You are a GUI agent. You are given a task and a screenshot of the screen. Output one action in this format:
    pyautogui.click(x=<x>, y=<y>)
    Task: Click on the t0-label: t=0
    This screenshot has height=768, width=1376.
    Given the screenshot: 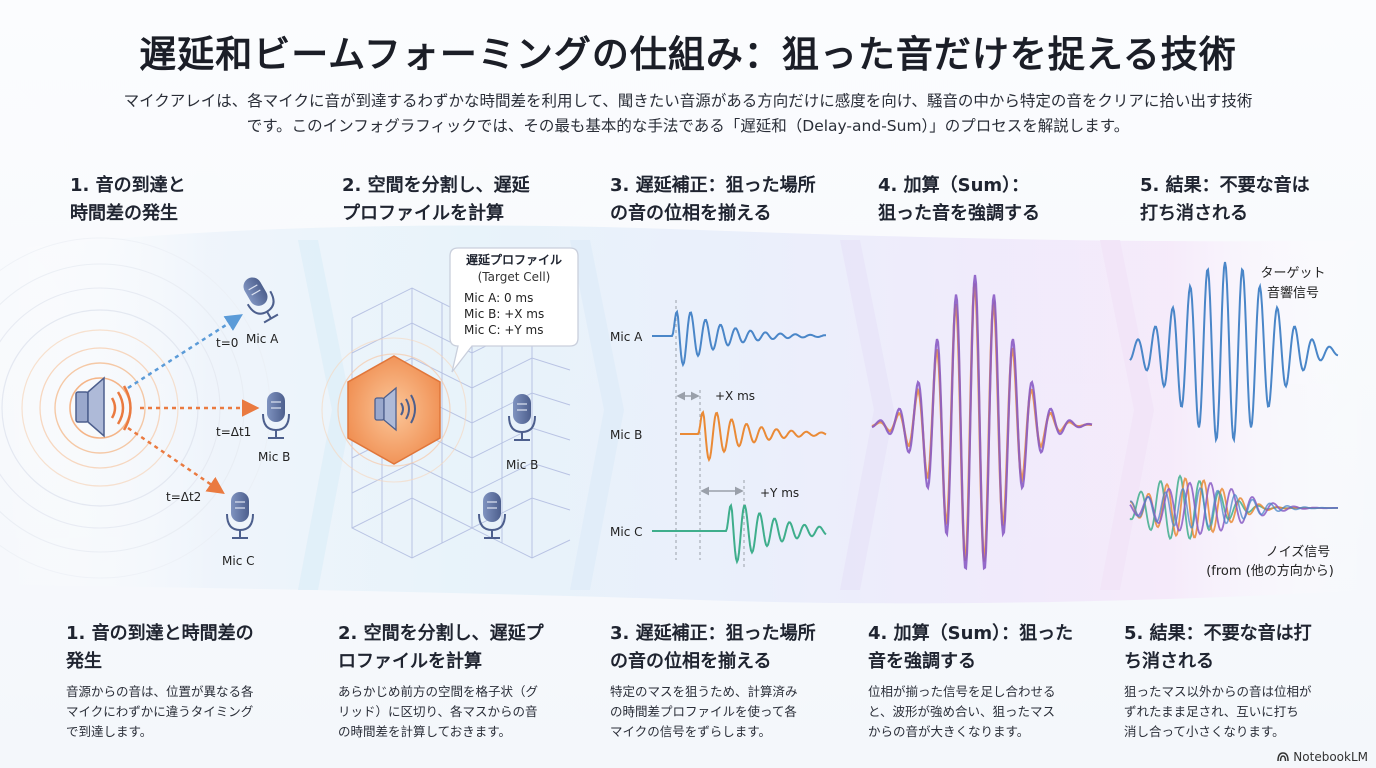 What is the action you would take?
    pyautogui.click(x=227, y=343)
    